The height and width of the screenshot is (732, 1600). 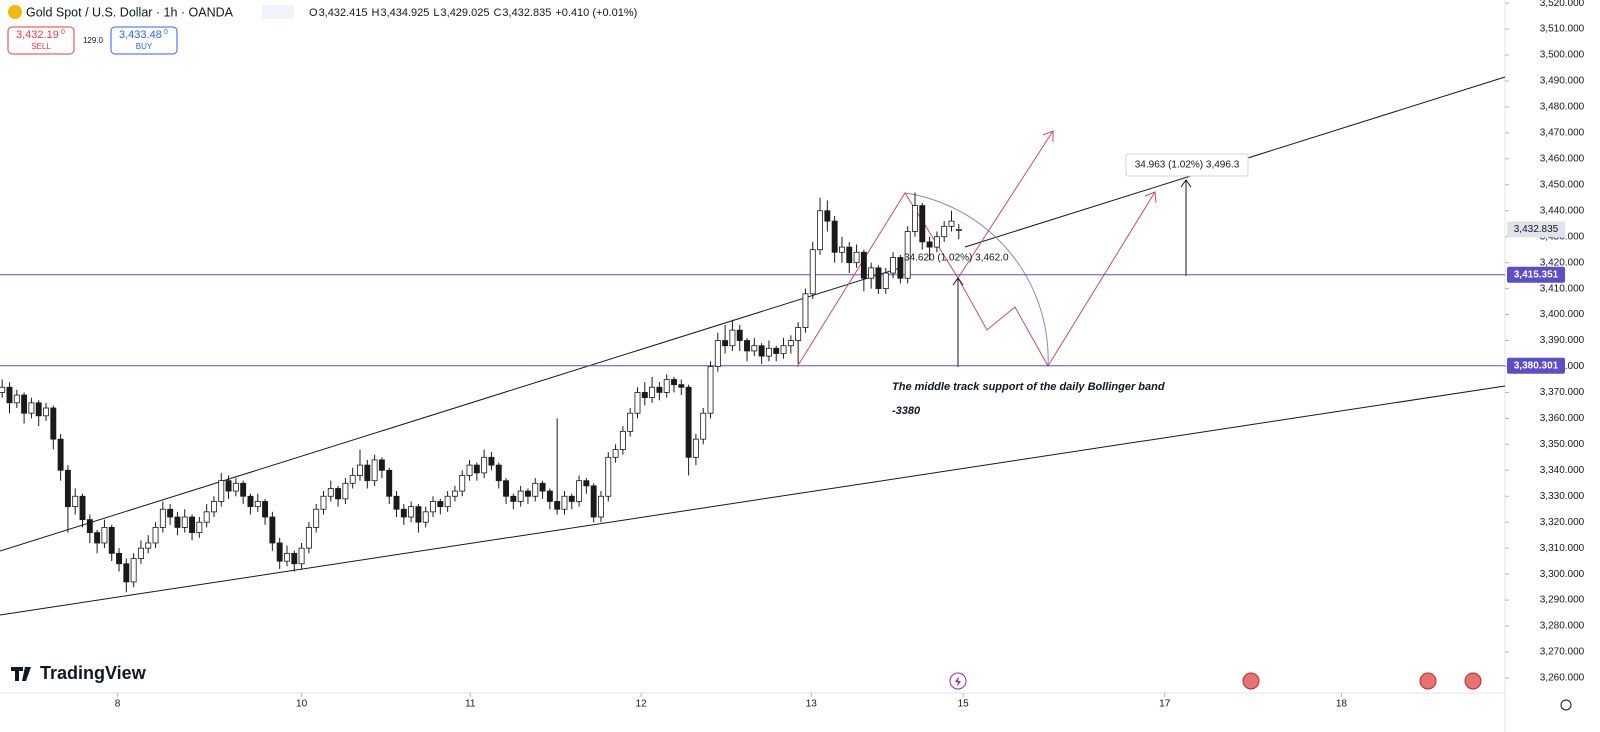 I want to click on y-tick-label: 3,450.000, so click(x=1562, y=184).